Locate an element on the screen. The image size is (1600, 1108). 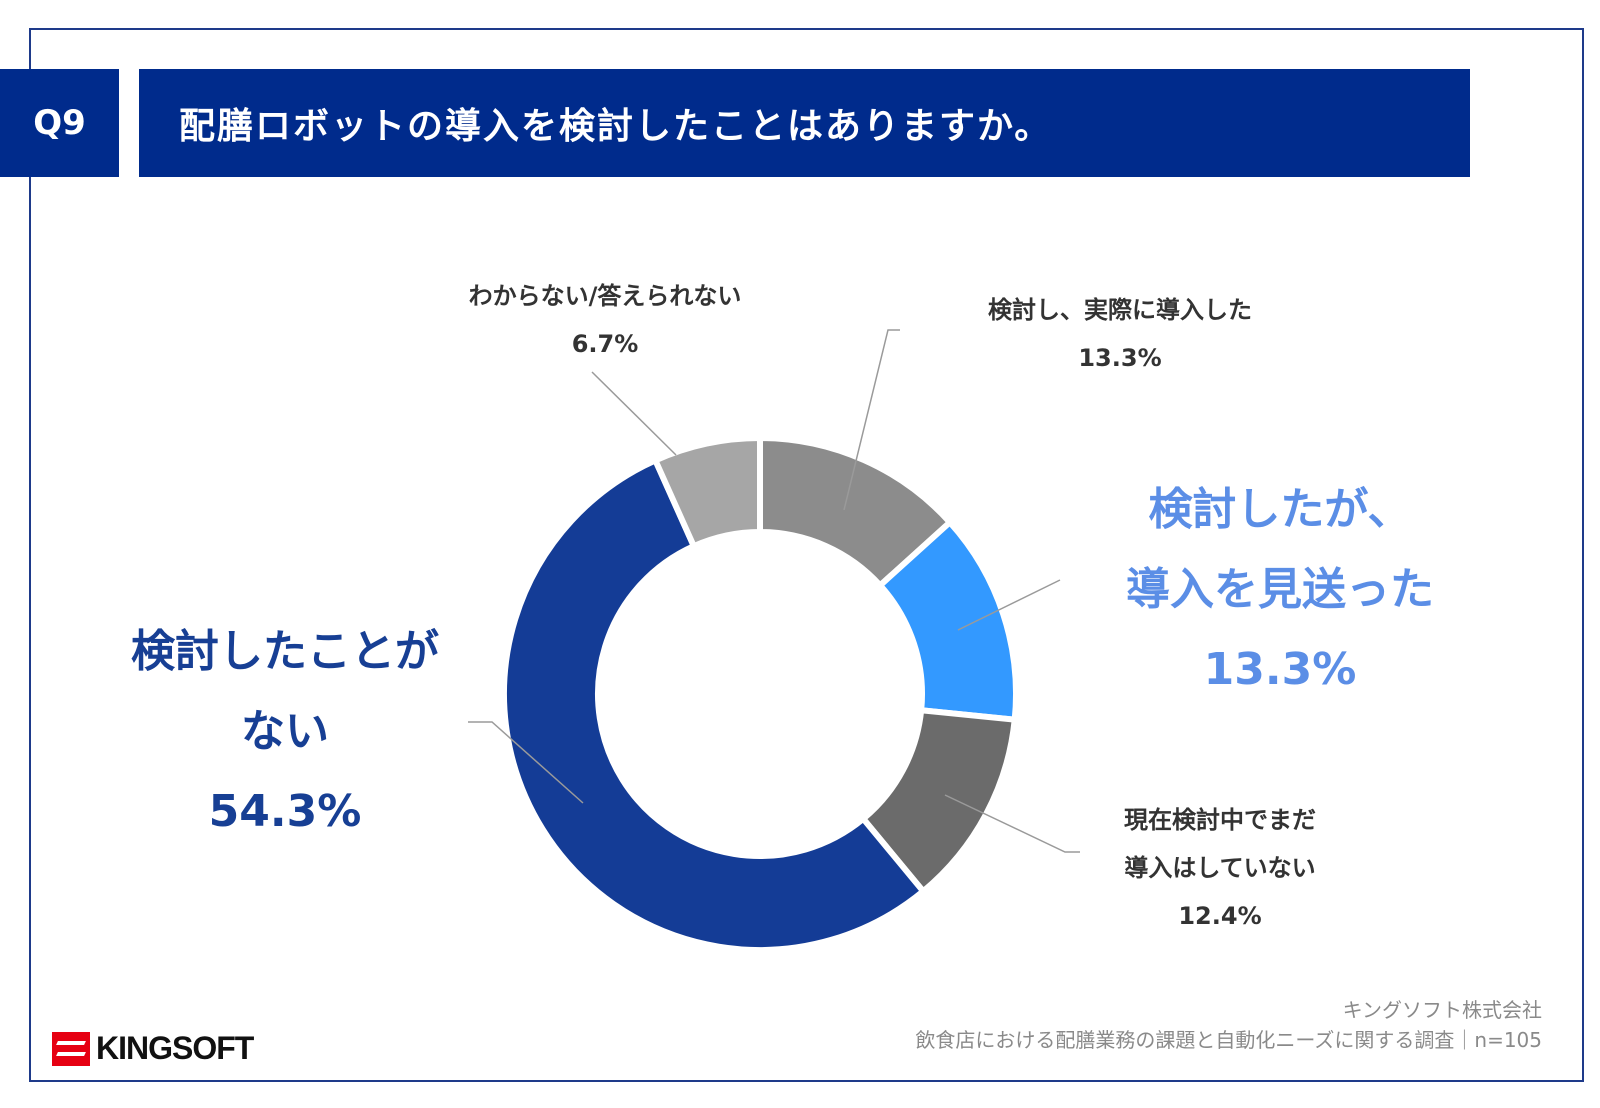
question-badge: Q9 is located at coordinates (59, 123).